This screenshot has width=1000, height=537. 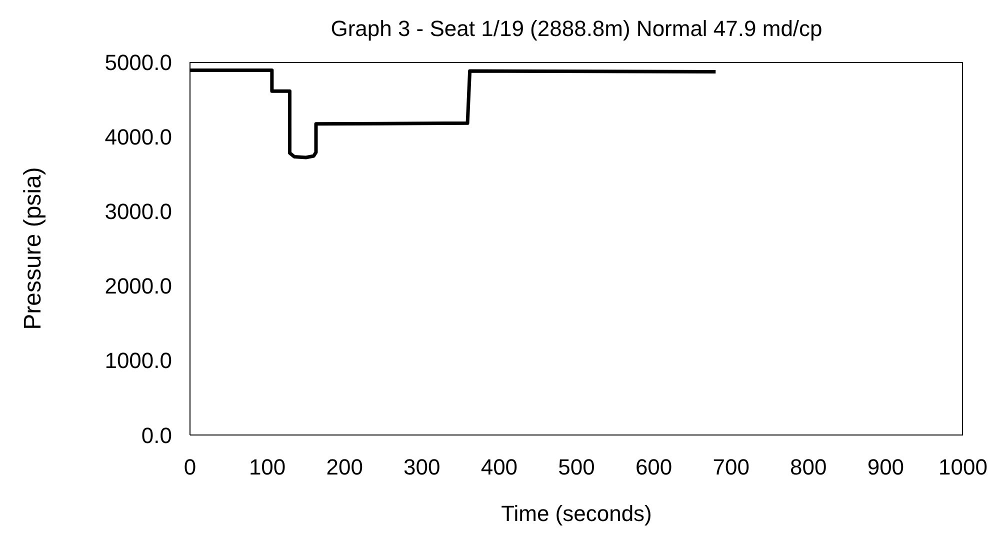 I want to click on x-tick-label: 700, so click(x=731, y=467).